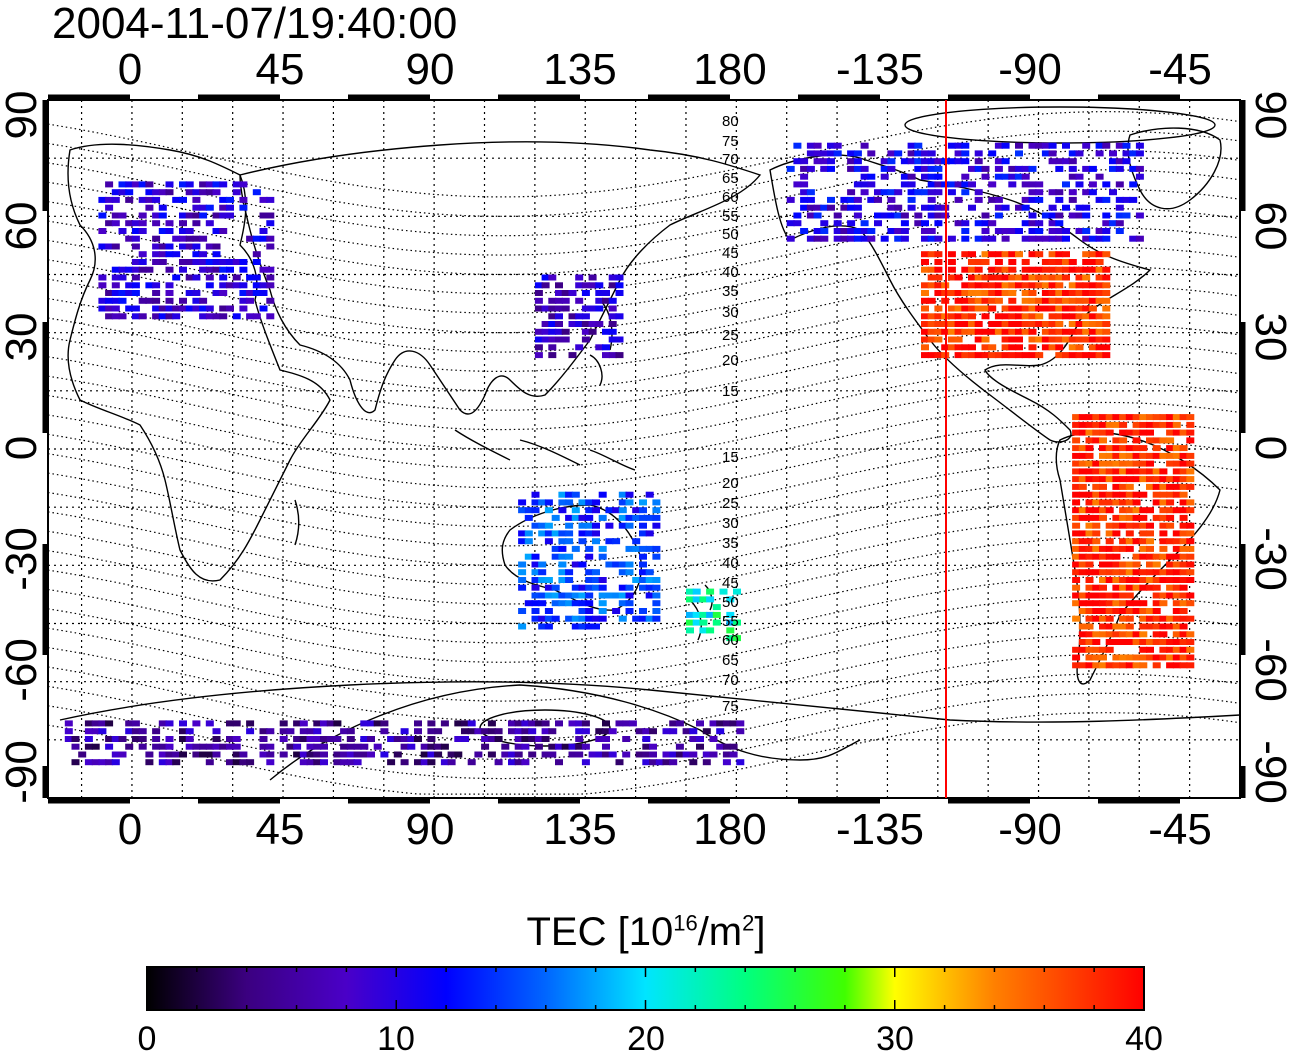 This screenshot has height=1059, width=1292. What do you see at coordinates (644, 367) in the screenshot?
I see `magnetic-contour` at bounding box center [644, 367].